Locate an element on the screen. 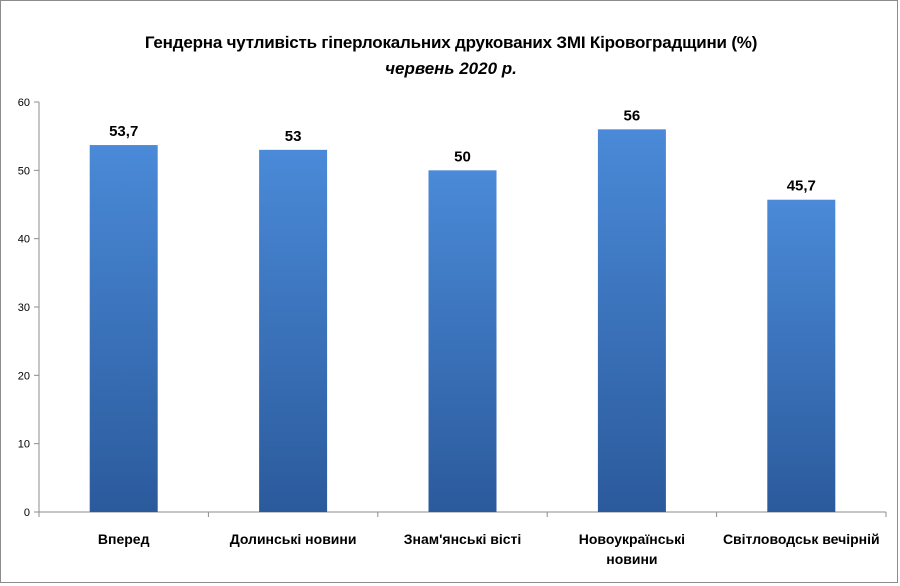 The image size is (900, 586). data-label: 53,7 is located at coordinates (123, 131).